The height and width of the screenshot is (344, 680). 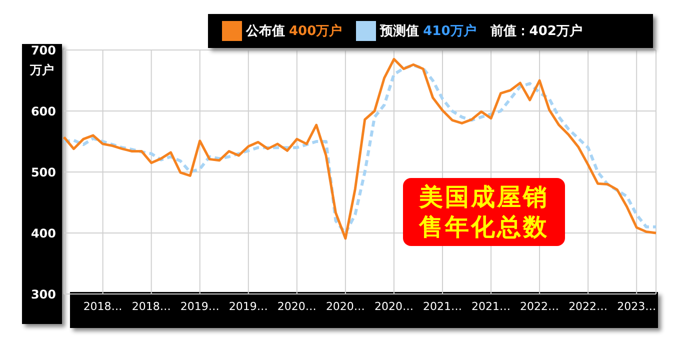 I want to click on legend-label: 公布值, so click(x=265, y=31).